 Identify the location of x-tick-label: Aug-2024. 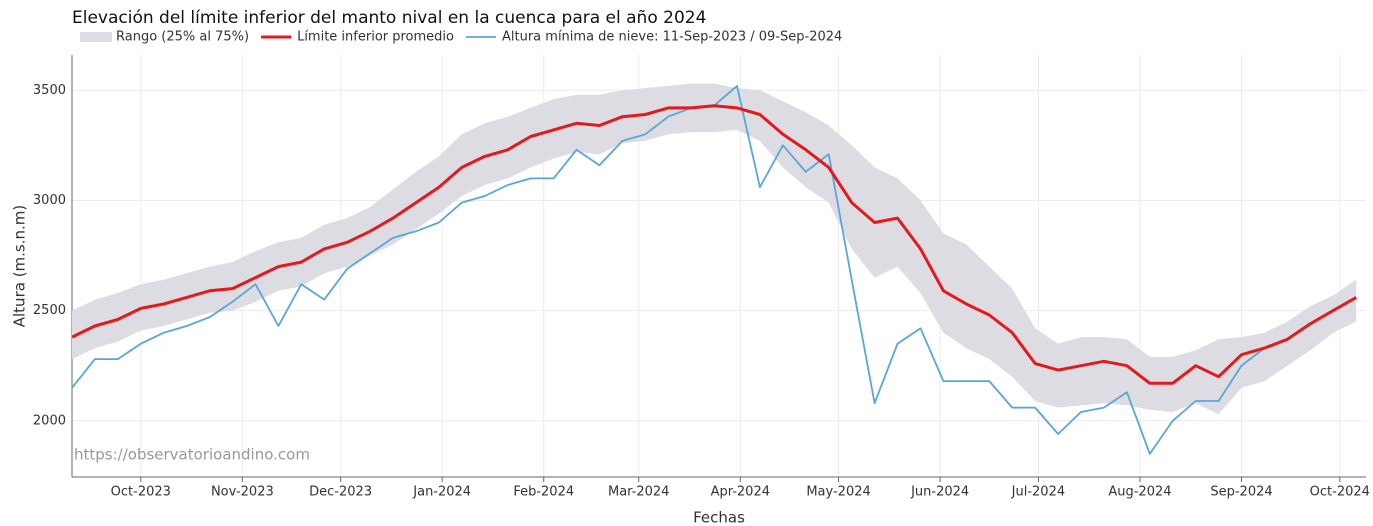
(1139, 492).